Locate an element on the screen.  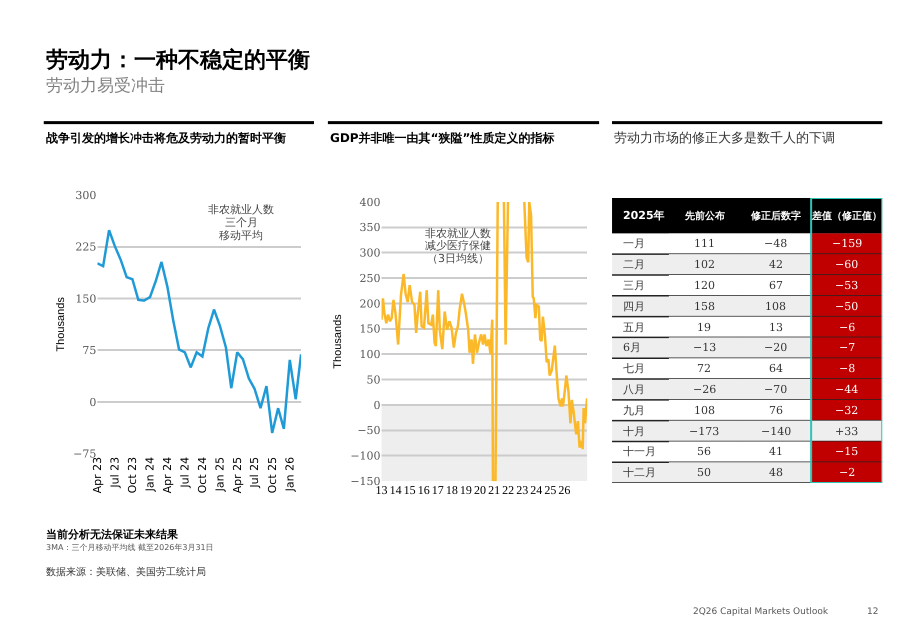
y-tick-label: 225 is located at coordinates (85, 247).